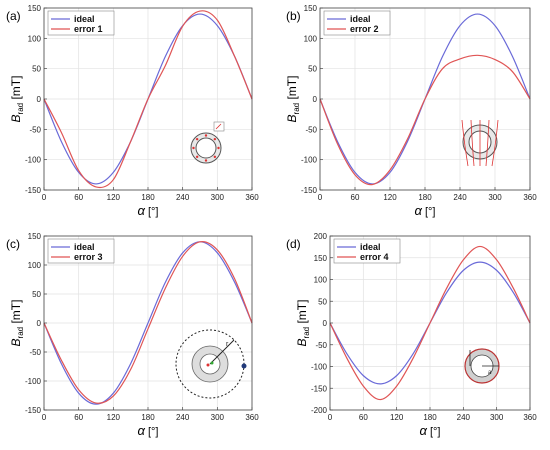 The width and height of the screenshot is (550, 450). What do you see at coordinates (222, 352) in the screenshot?
I see `radius-arrow` at bounding box center [222, 352].